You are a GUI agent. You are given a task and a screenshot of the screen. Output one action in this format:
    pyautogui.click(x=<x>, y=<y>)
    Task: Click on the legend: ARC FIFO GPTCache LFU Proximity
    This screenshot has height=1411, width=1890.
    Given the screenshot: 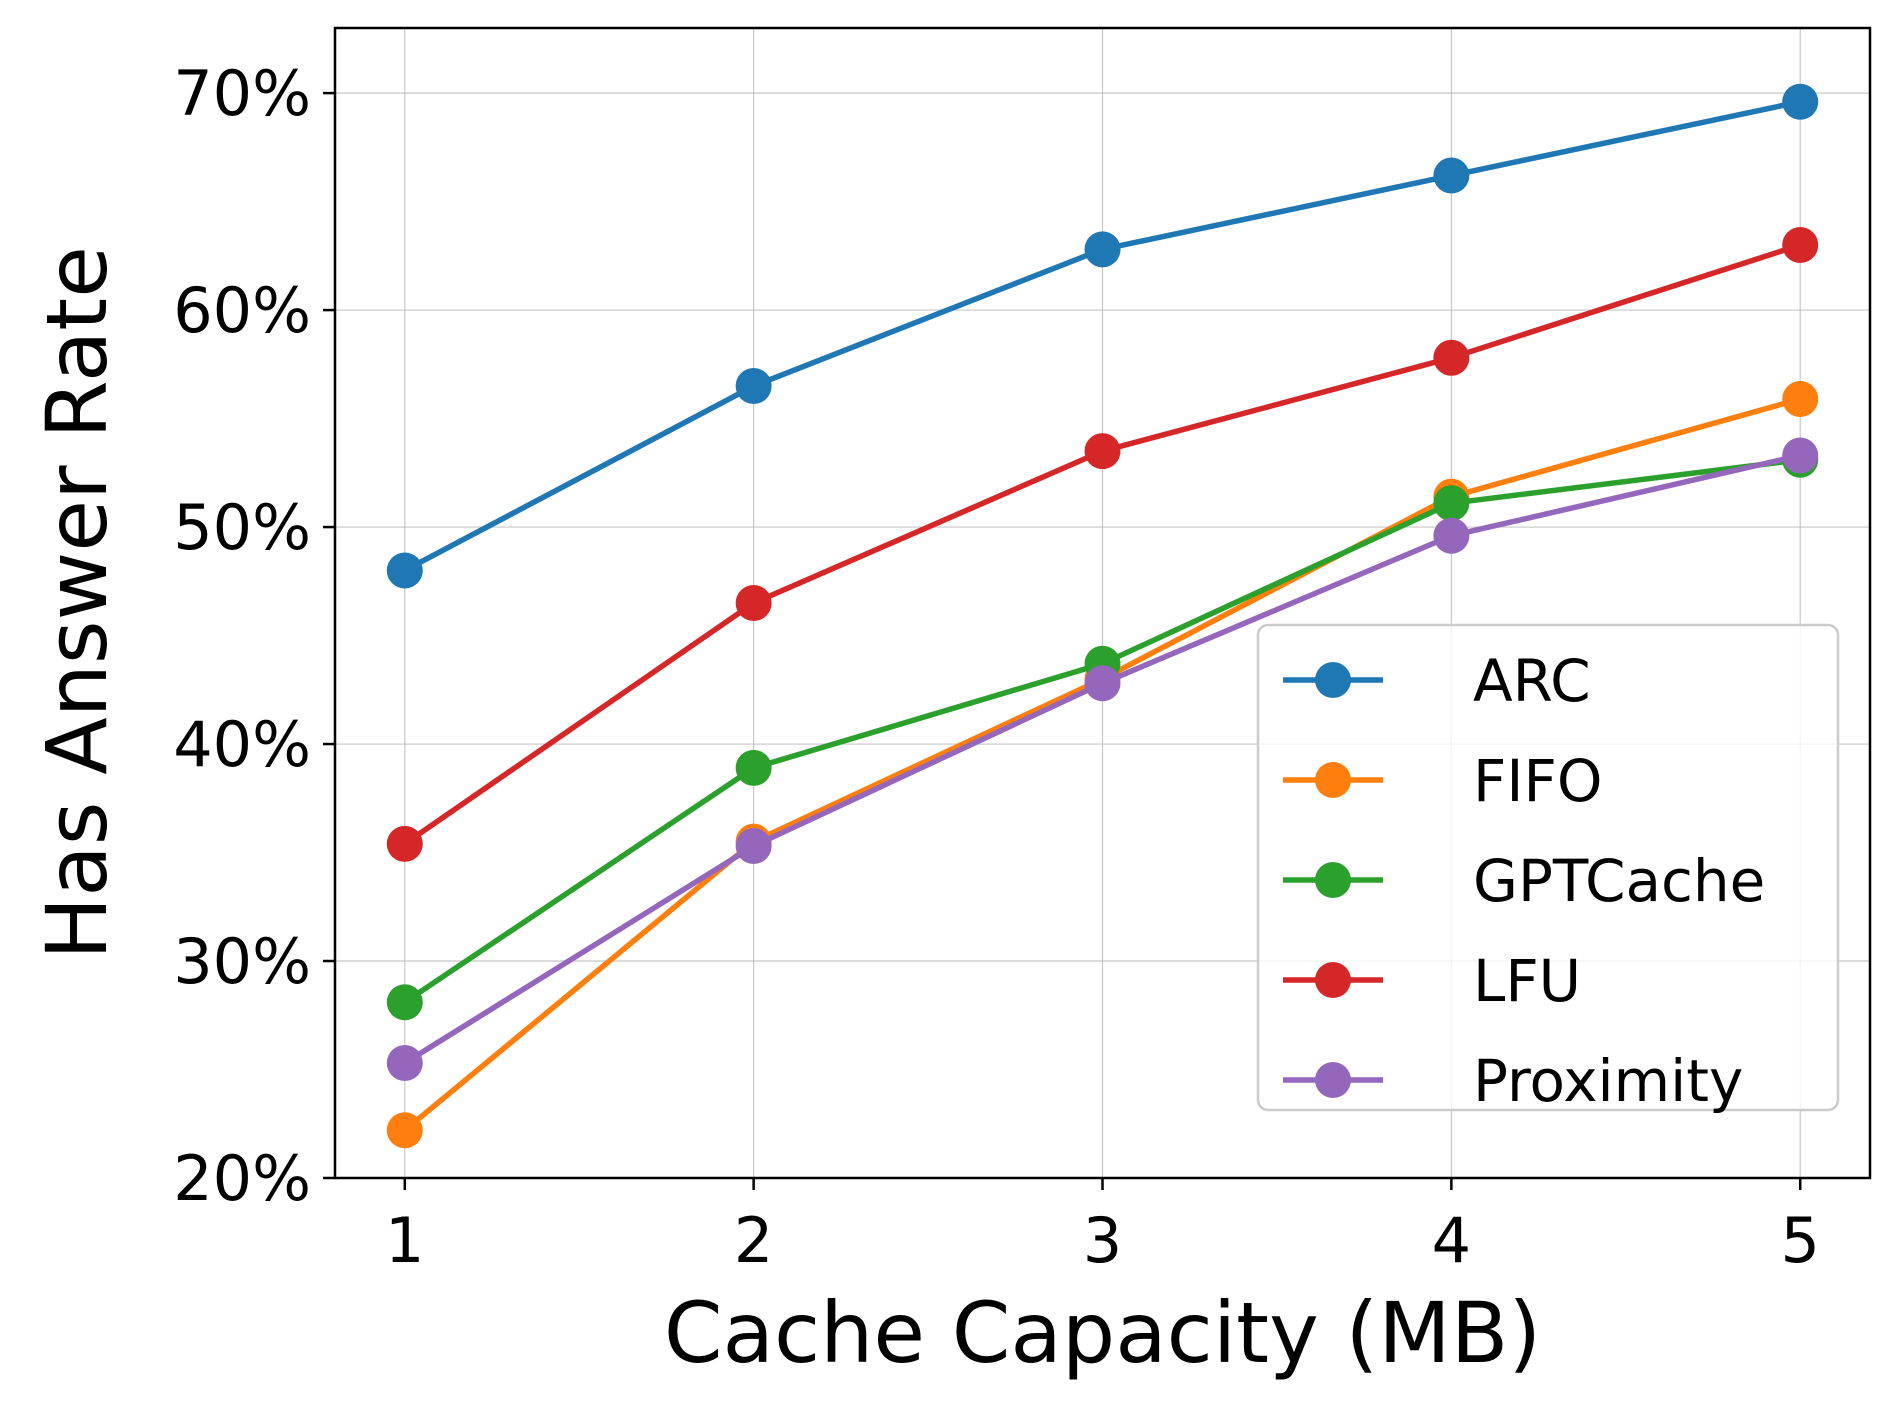 What is the action you would take?
    pyautogui.click(x=1548, y=869)
    